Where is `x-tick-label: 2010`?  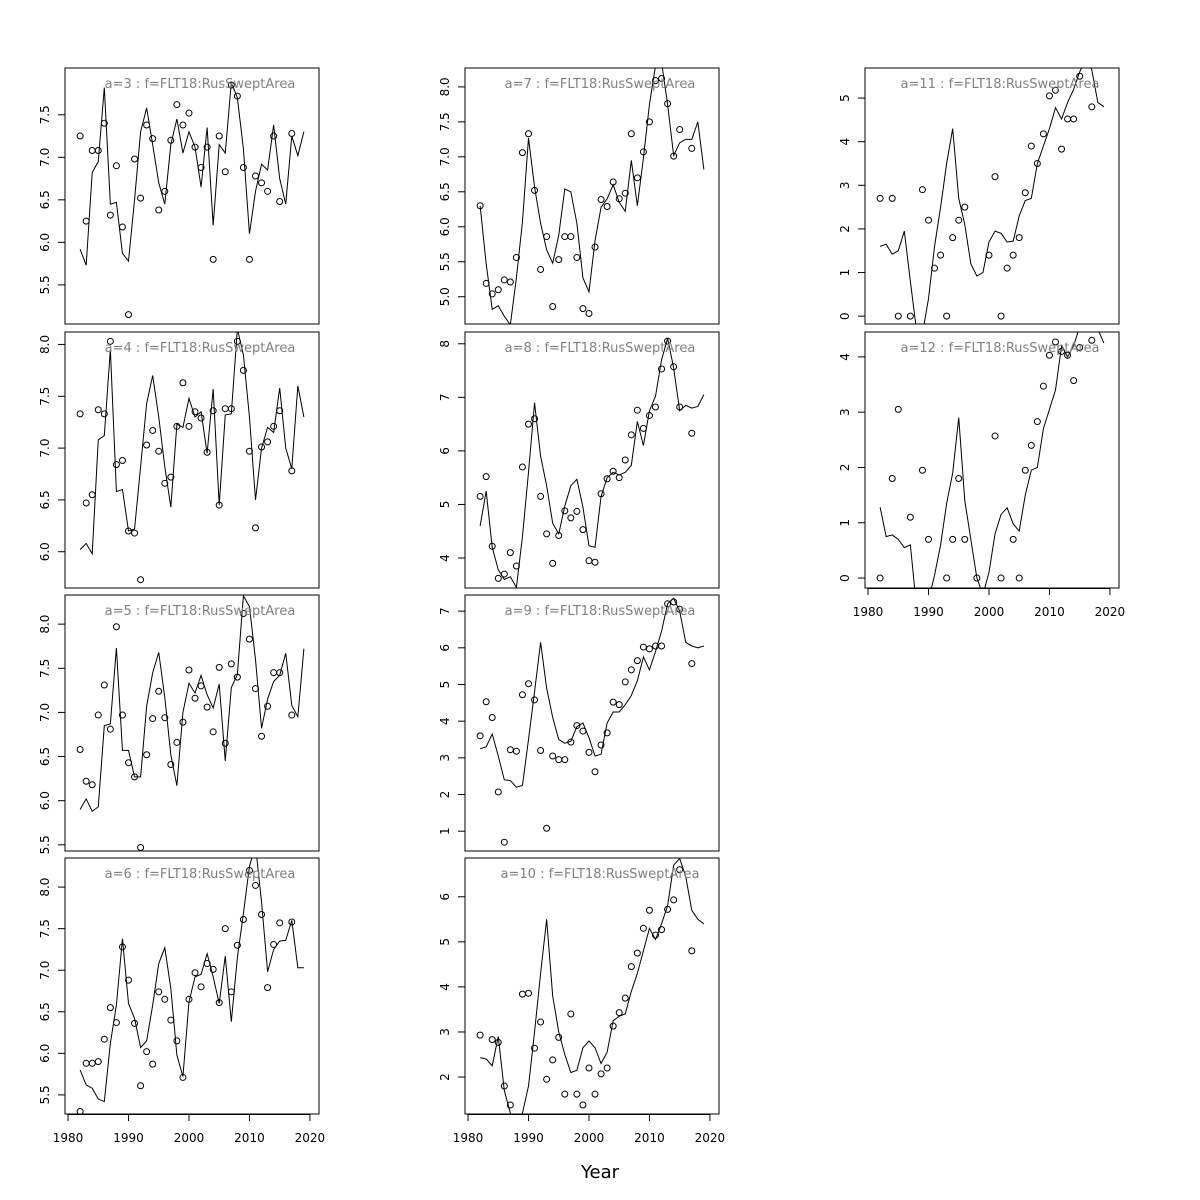 x-tick-label: 2010 is located at coordinates (249, 1138).